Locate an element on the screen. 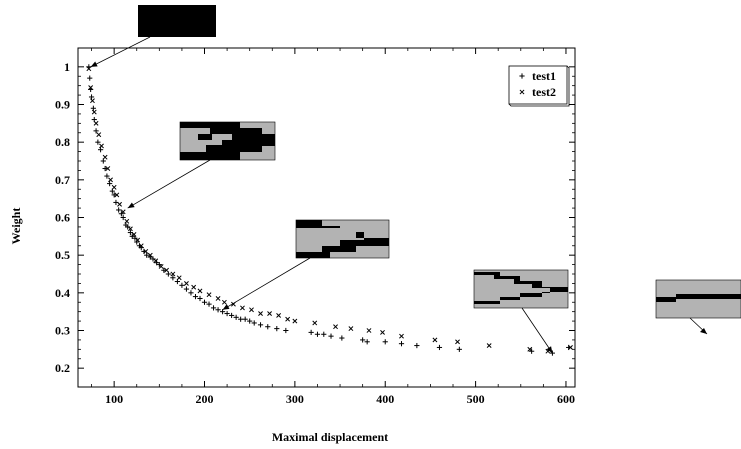 The image size is (741, 449). x-tick-label: 400 is located at coordinates (385, 399).